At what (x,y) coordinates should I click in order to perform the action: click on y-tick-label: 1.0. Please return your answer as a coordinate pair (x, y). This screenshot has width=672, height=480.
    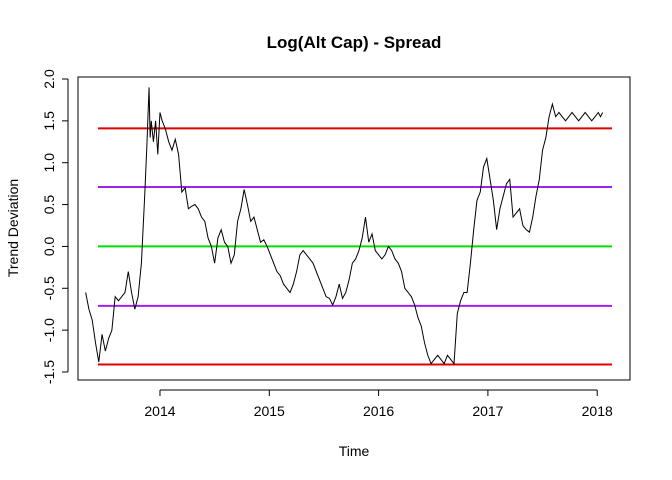
    Looking at the image, I should click on (49, 163).